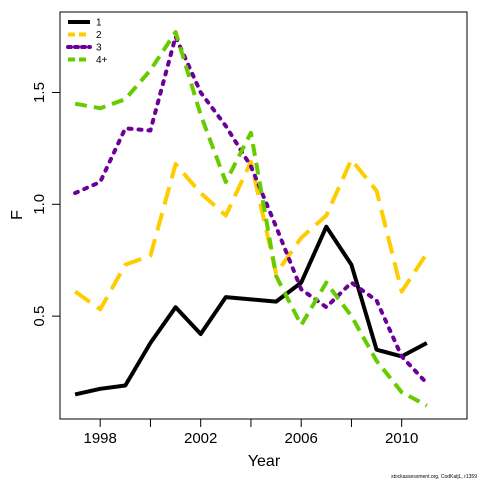  What do you see at coordinates (251, 433) in the screenshot?
I see `x-axis: 1998 2002 2006 2010` at bounding box center [251, 433].